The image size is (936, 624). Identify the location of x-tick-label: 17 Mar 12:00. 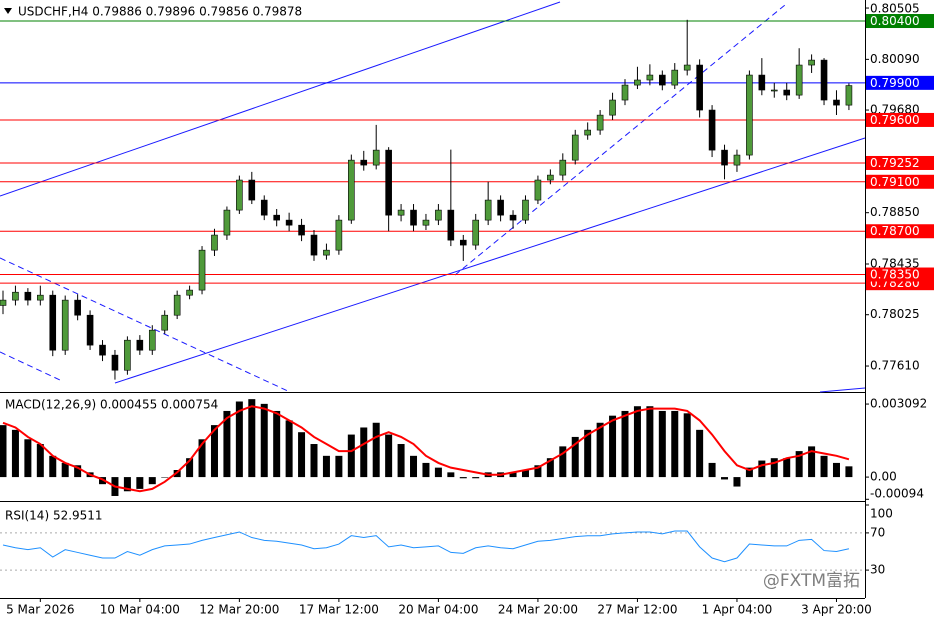
(339, 610).